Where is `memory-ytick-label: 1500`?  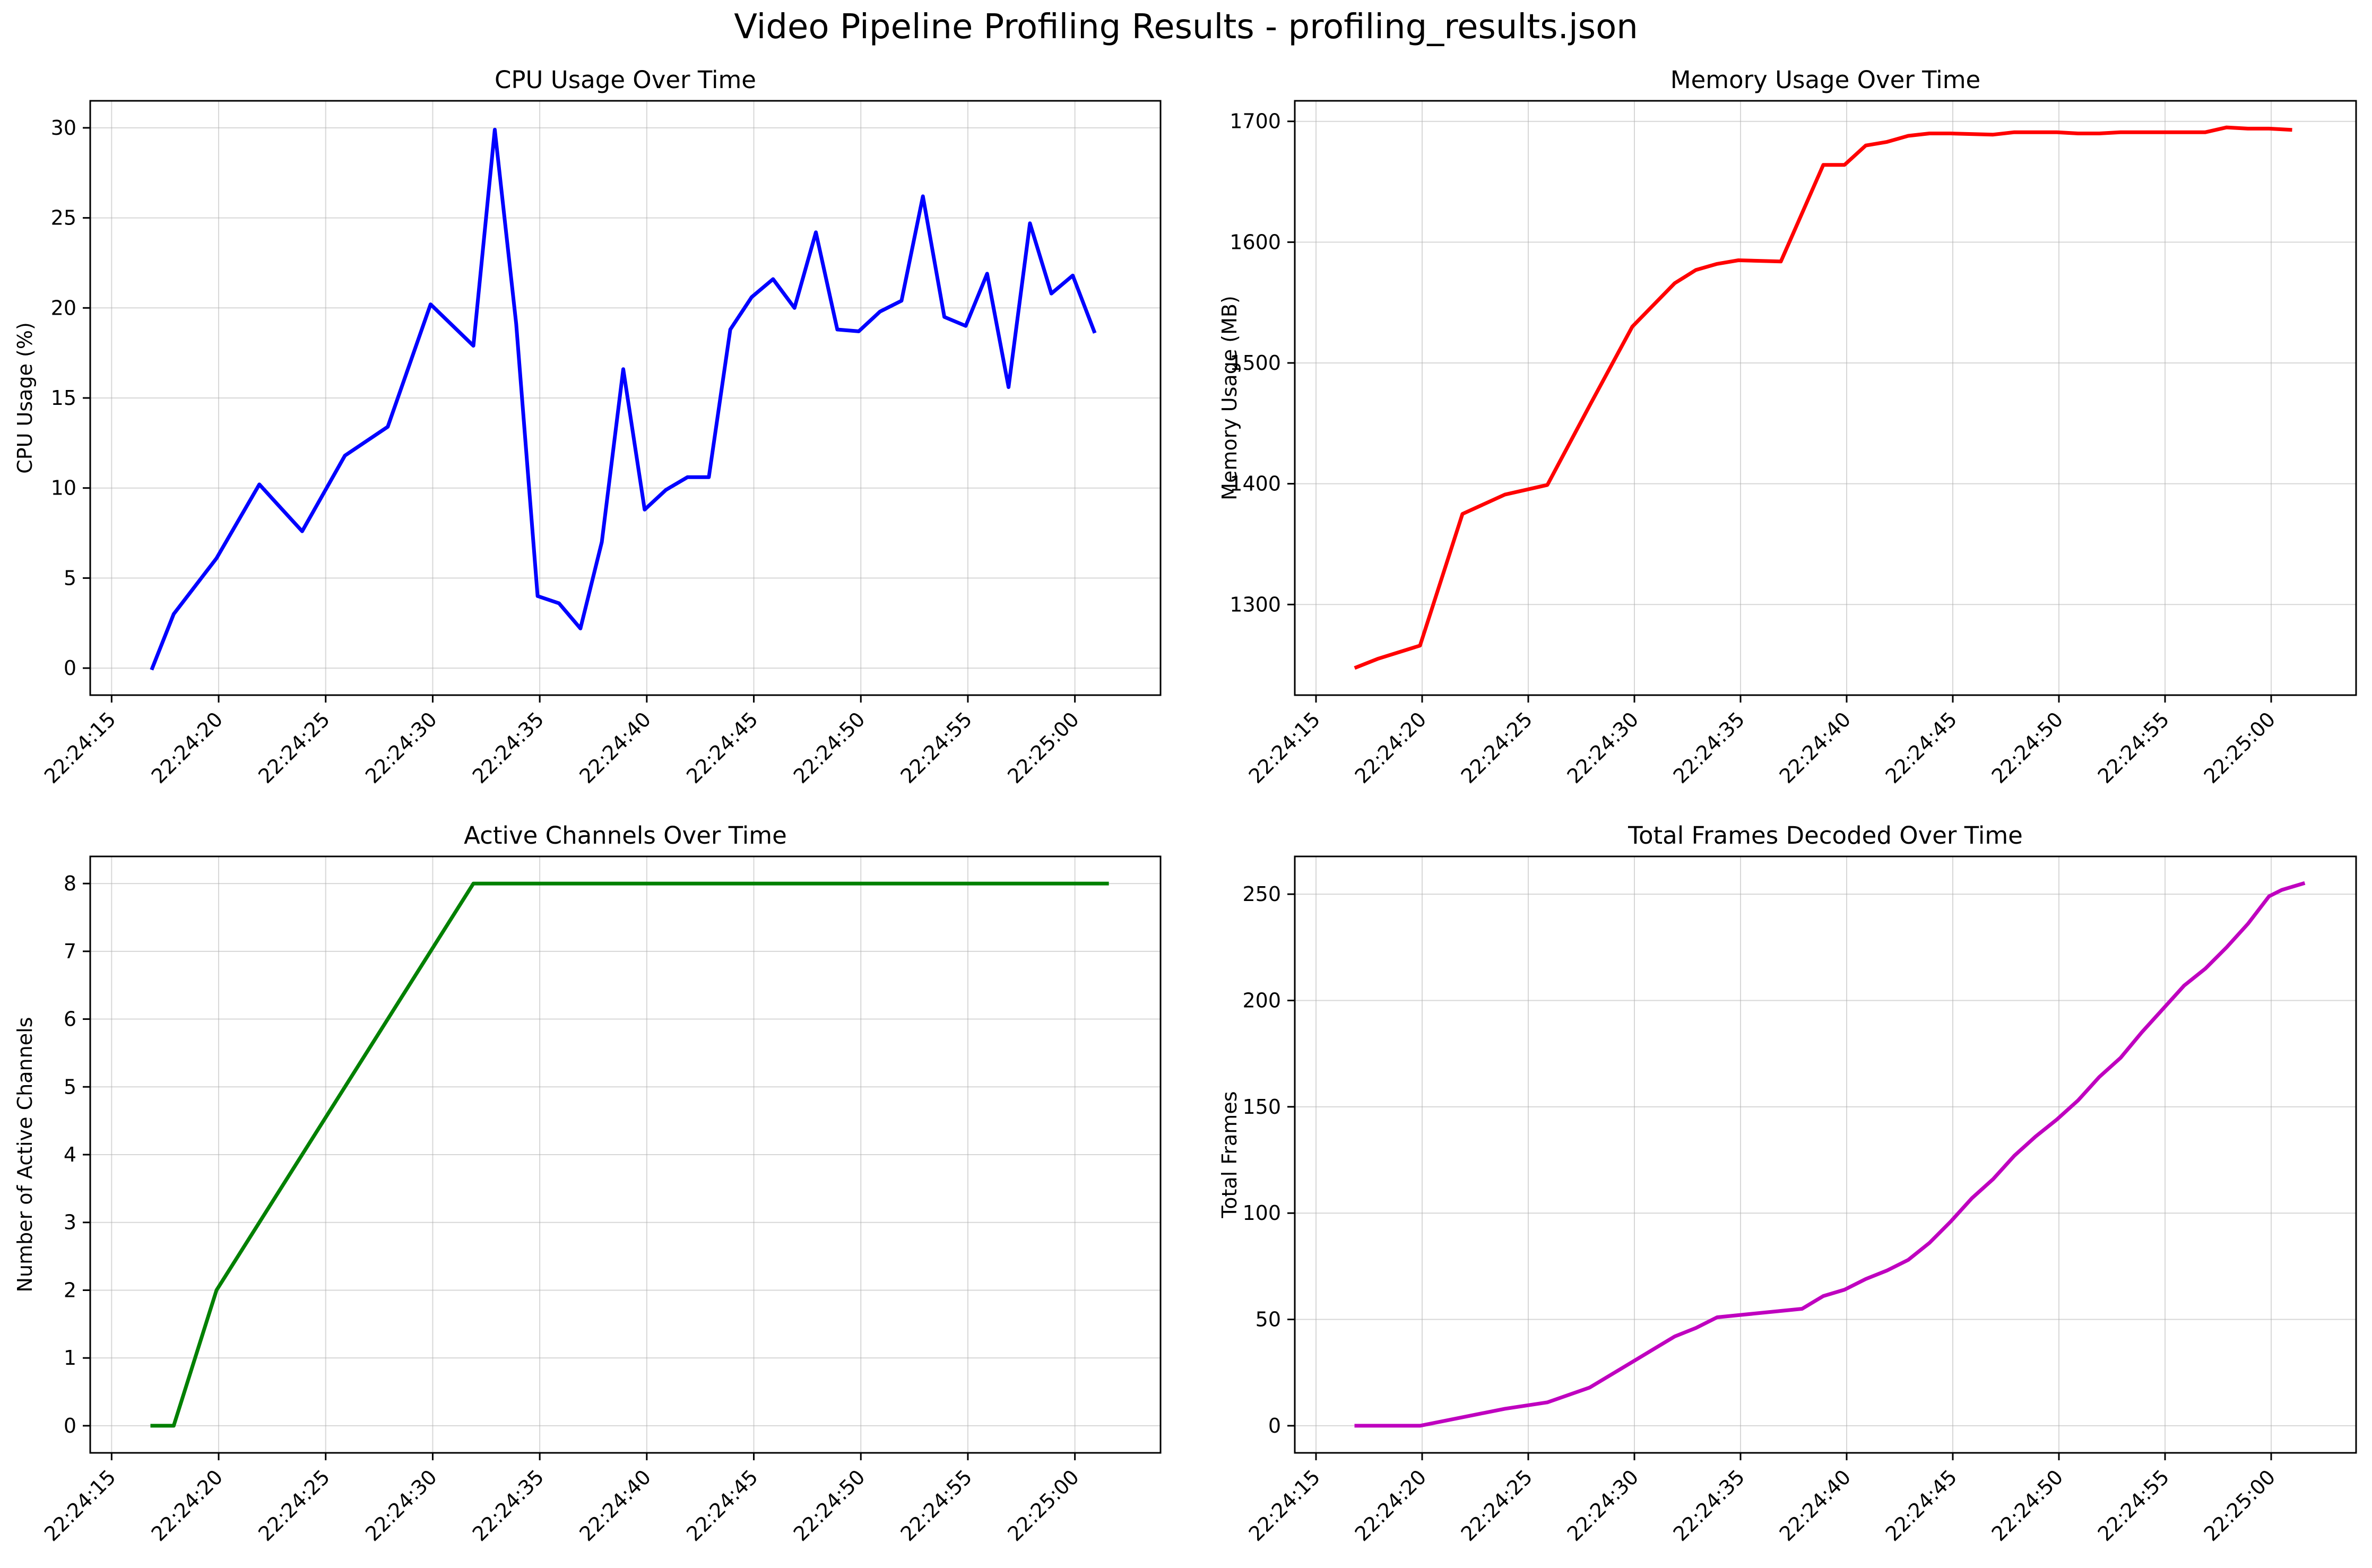 memory-ytick-label: 1500 is located at coordinates (1256, 363).